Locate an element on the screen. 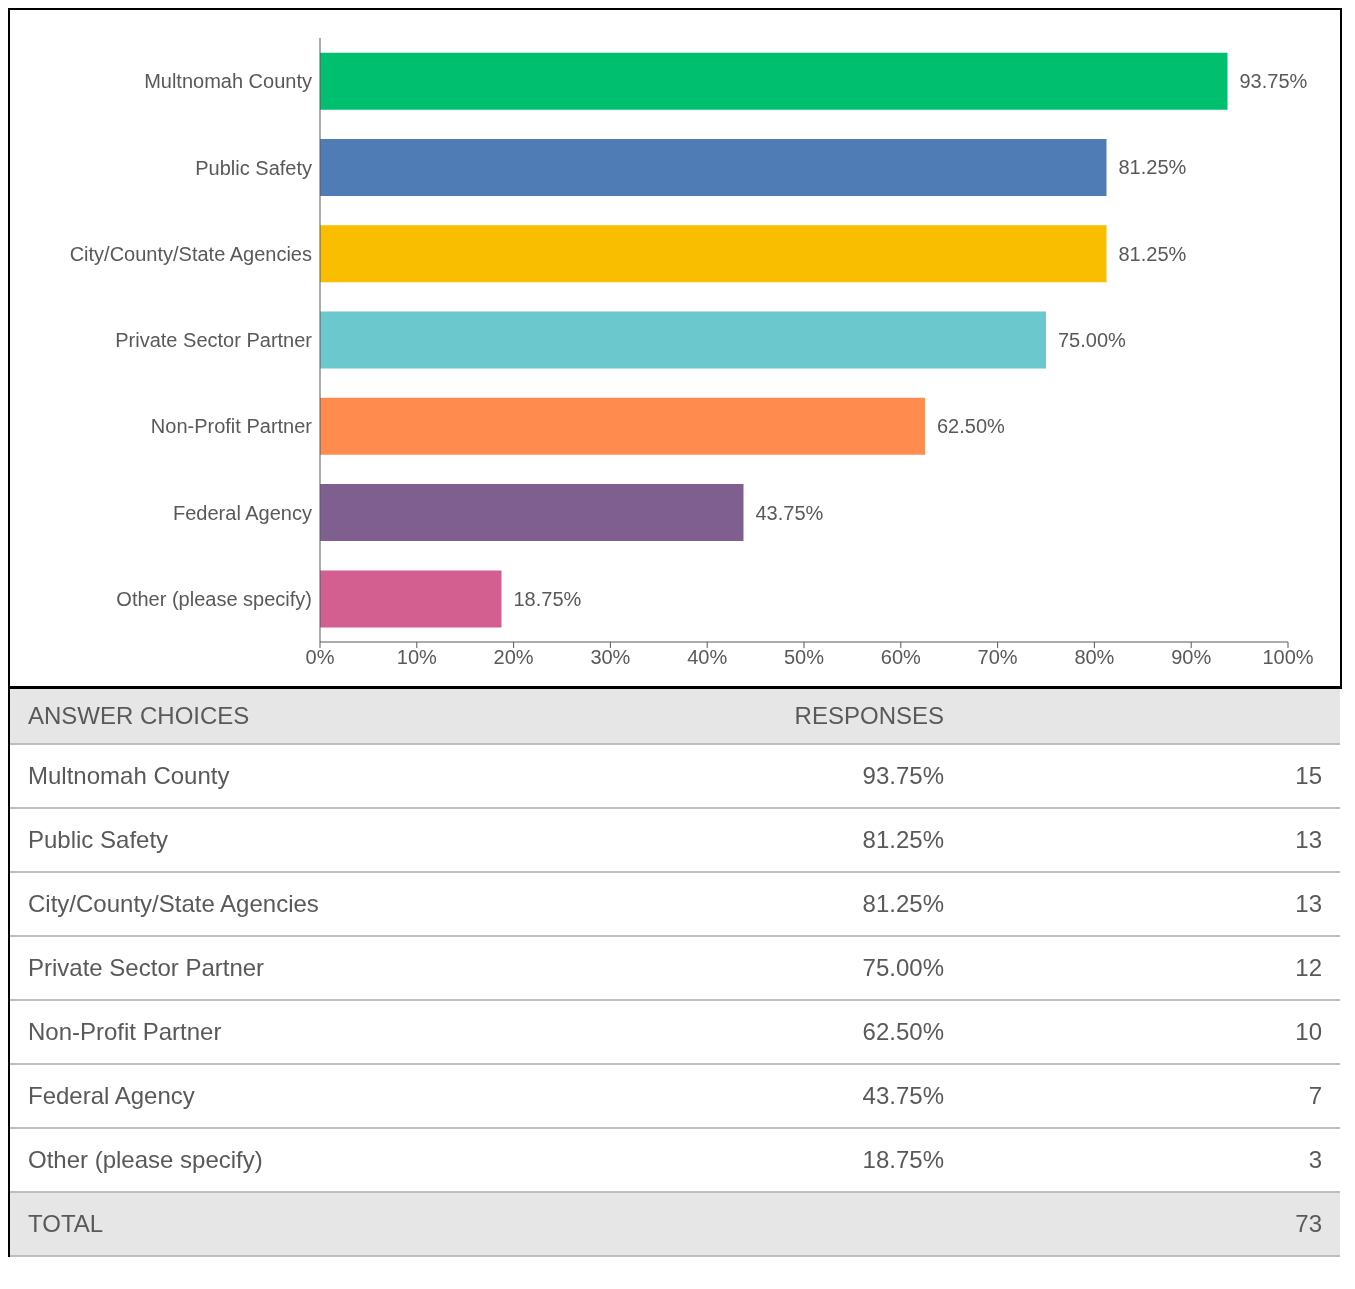 Image resolution: width=1355 pixels, height=1289 pixels. y-tick-label: Public Safety is located at coordinates (253, 167).